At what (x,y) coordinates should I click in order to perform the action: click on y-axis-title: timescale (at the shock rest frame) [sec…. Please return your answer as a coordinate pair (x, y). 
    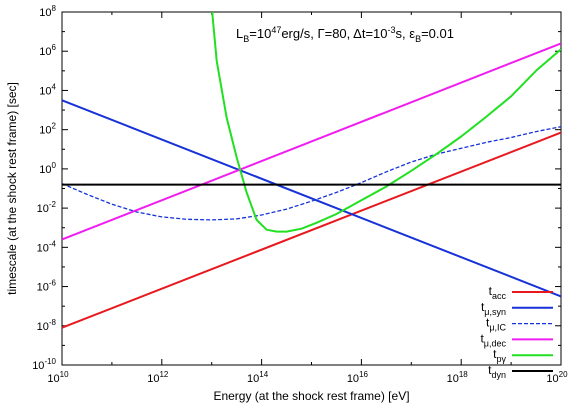
    Looking at the image, I should click on (12, 188).